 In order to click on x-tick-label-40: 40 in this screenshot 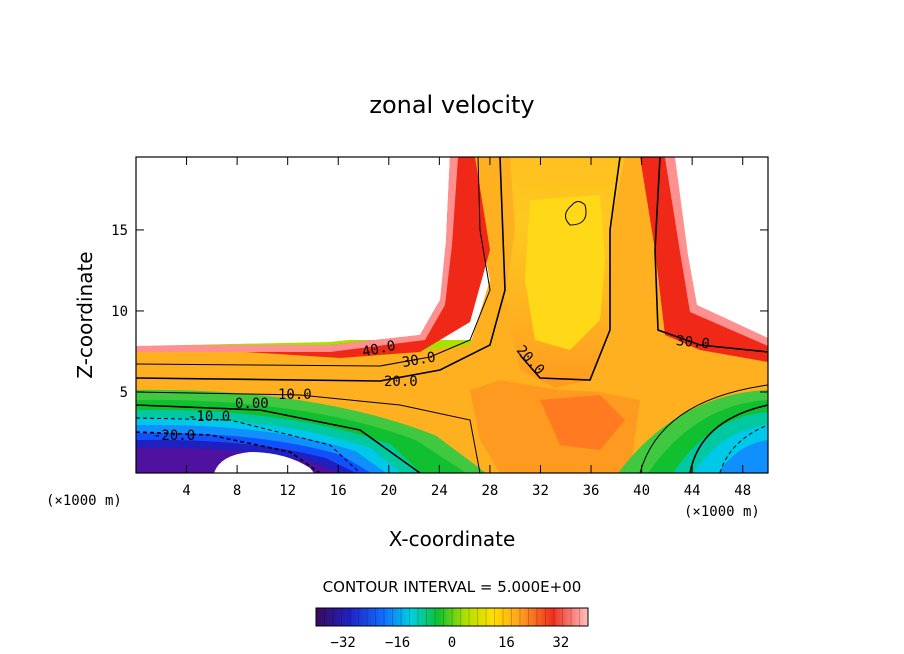, I will do `click(641, 491)`.